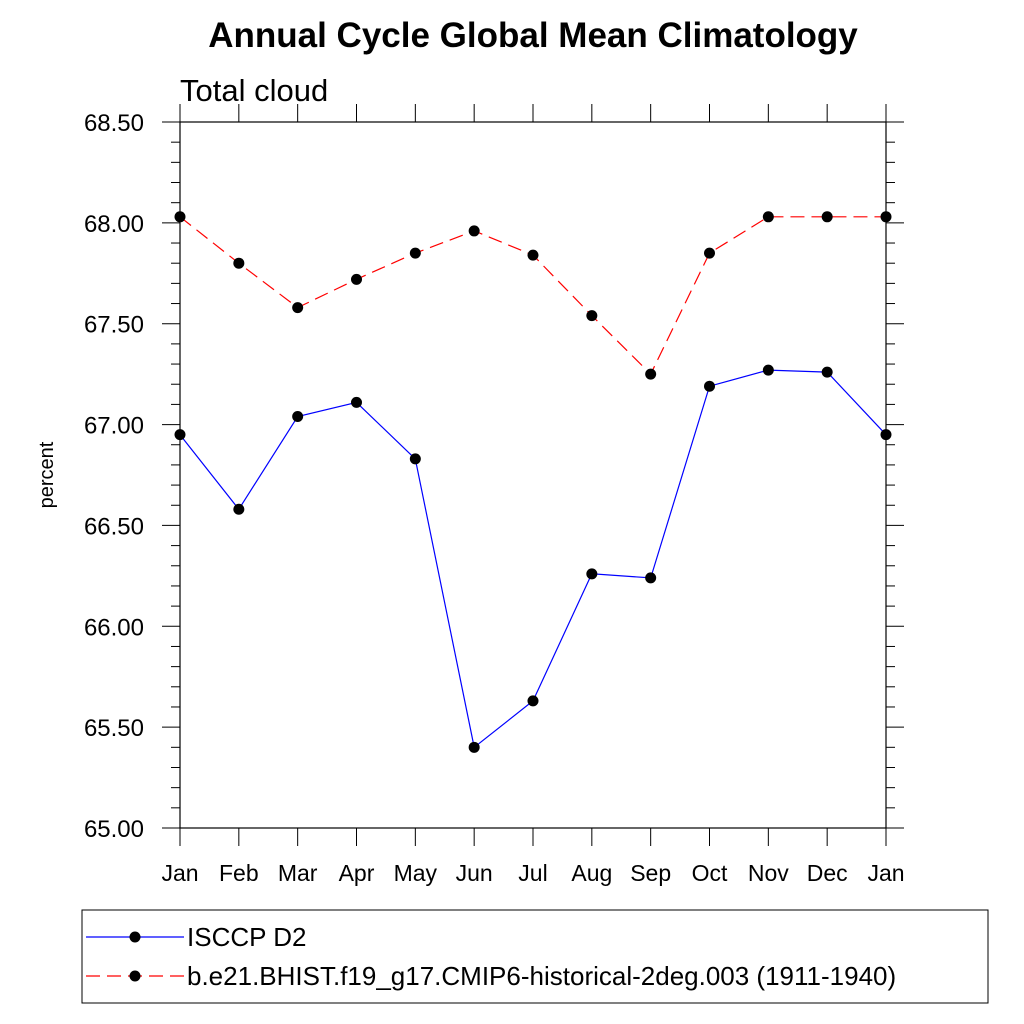 This screenshot has height=1024, width=1024. What do you see at coordinates (246, 937) in the screenshot?
I see `legend-label-0: ISCCP D2` at bounding box center [246, 937].